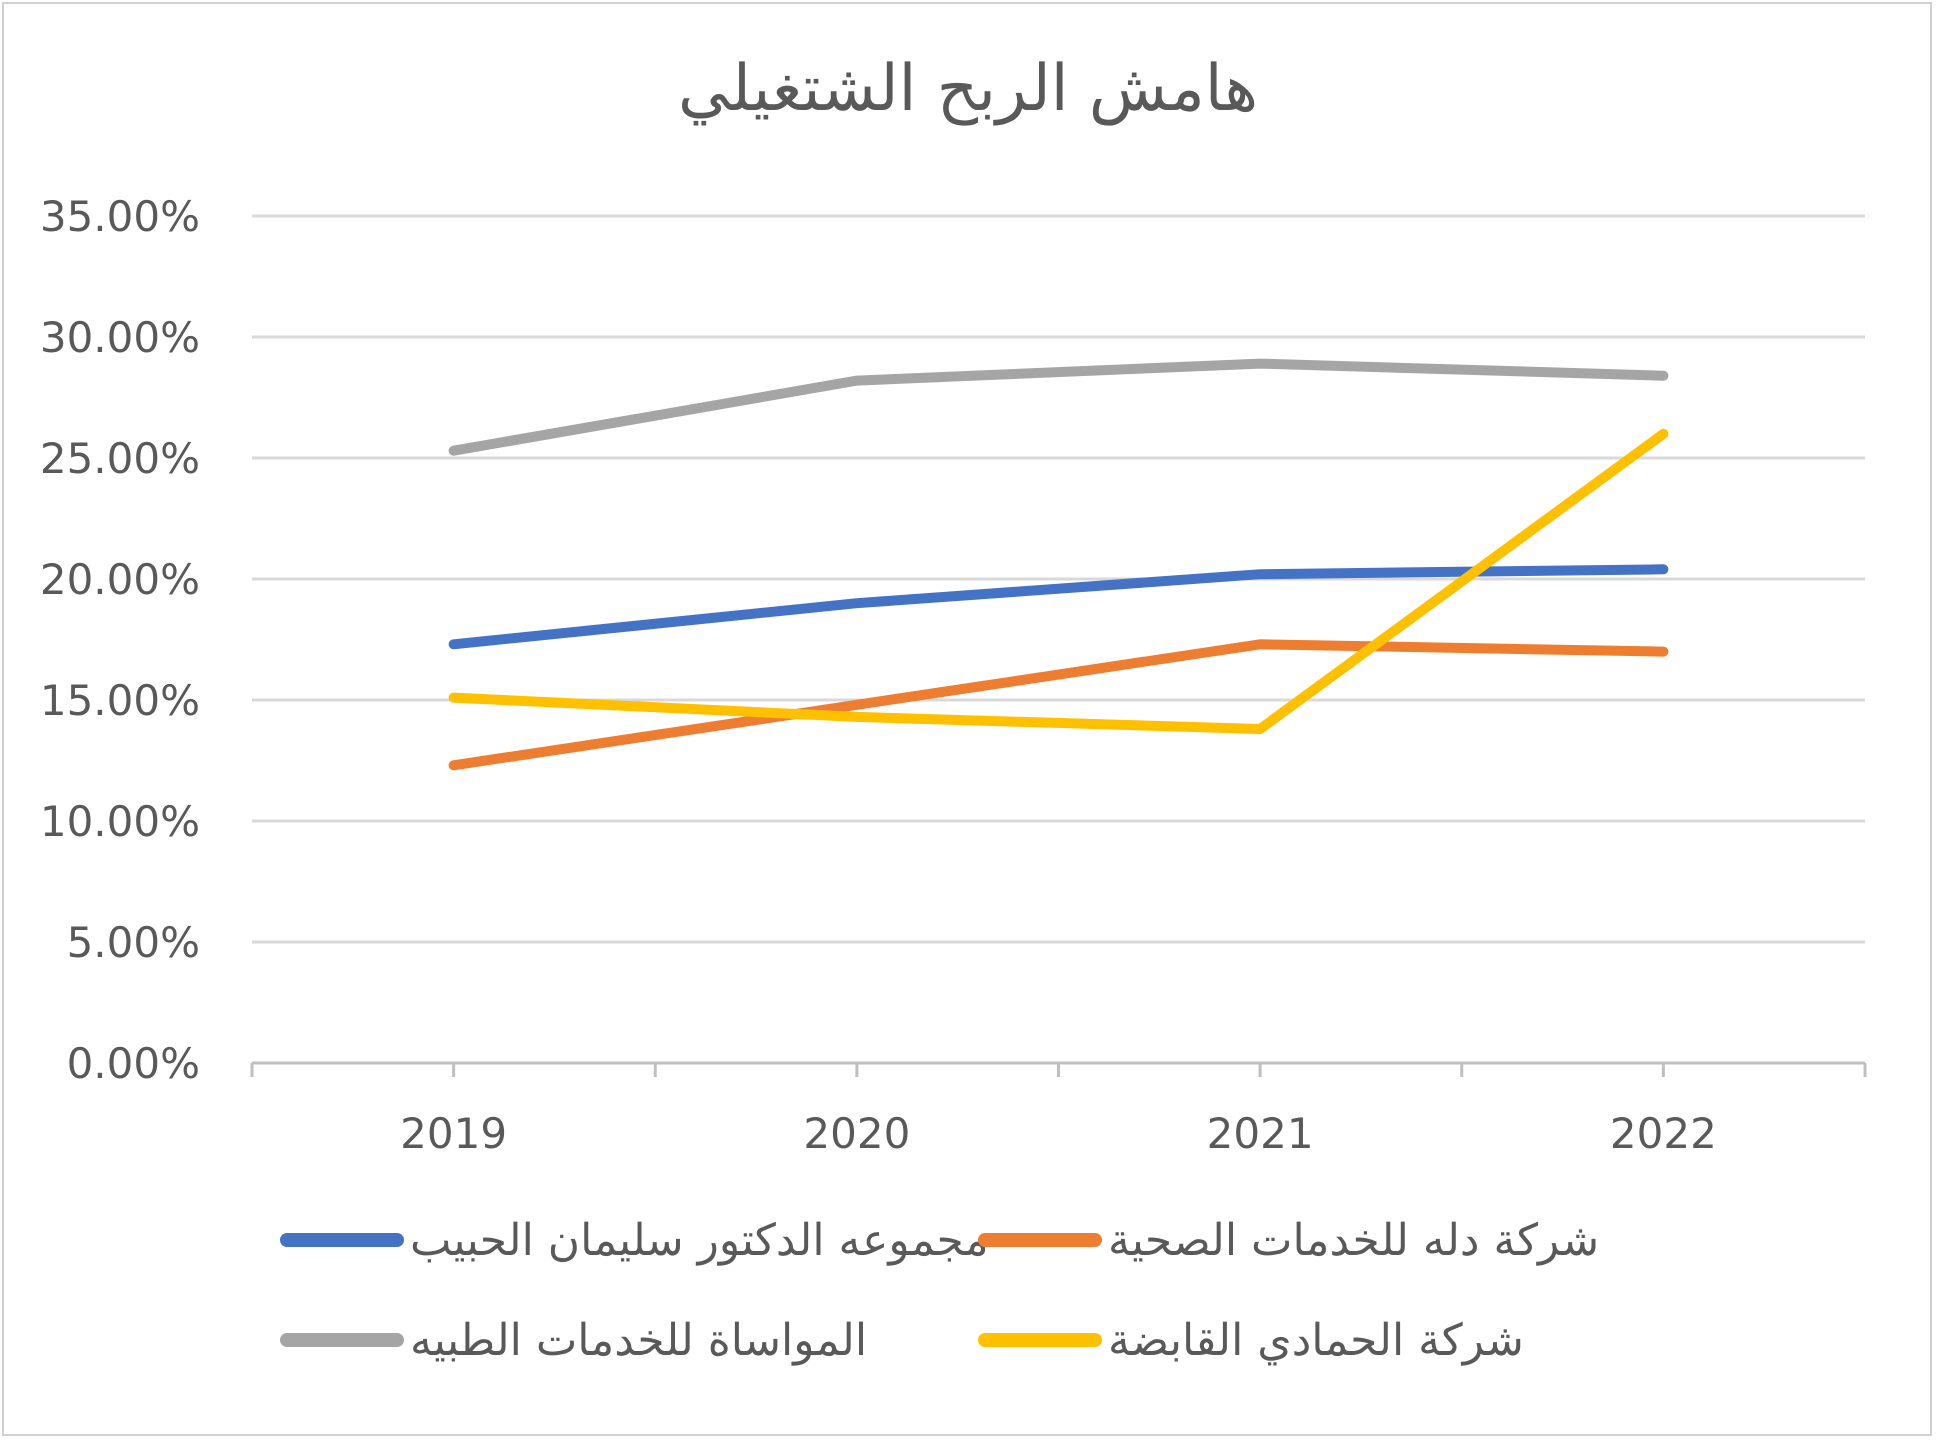  What do you see at coordinates (120, 700) in the screenshot?
I see `y-tick-label: 15.00%` at bounding box center [120, 700].